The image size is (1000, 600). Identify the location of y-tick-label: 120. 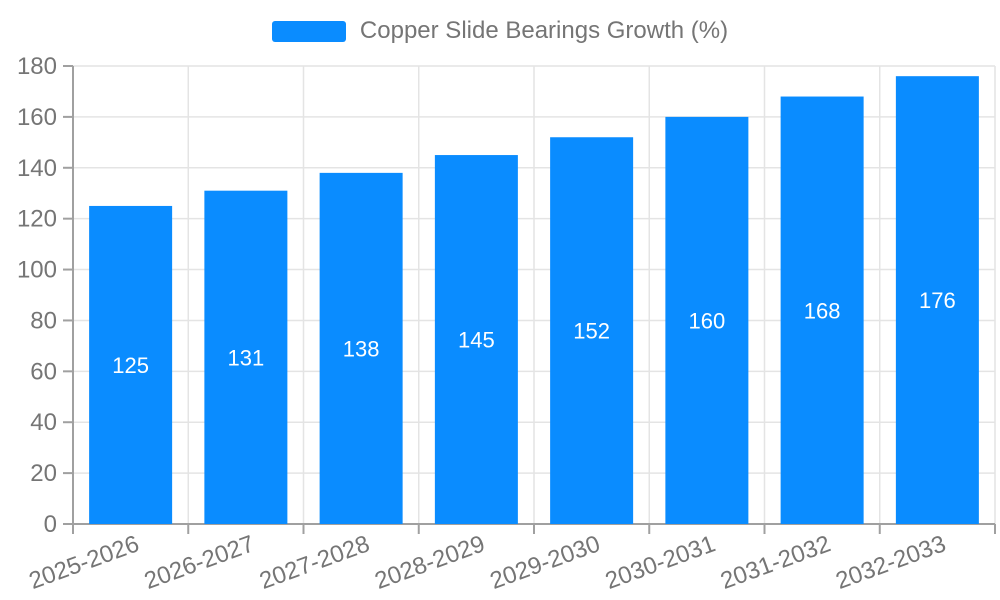
(37, 219).